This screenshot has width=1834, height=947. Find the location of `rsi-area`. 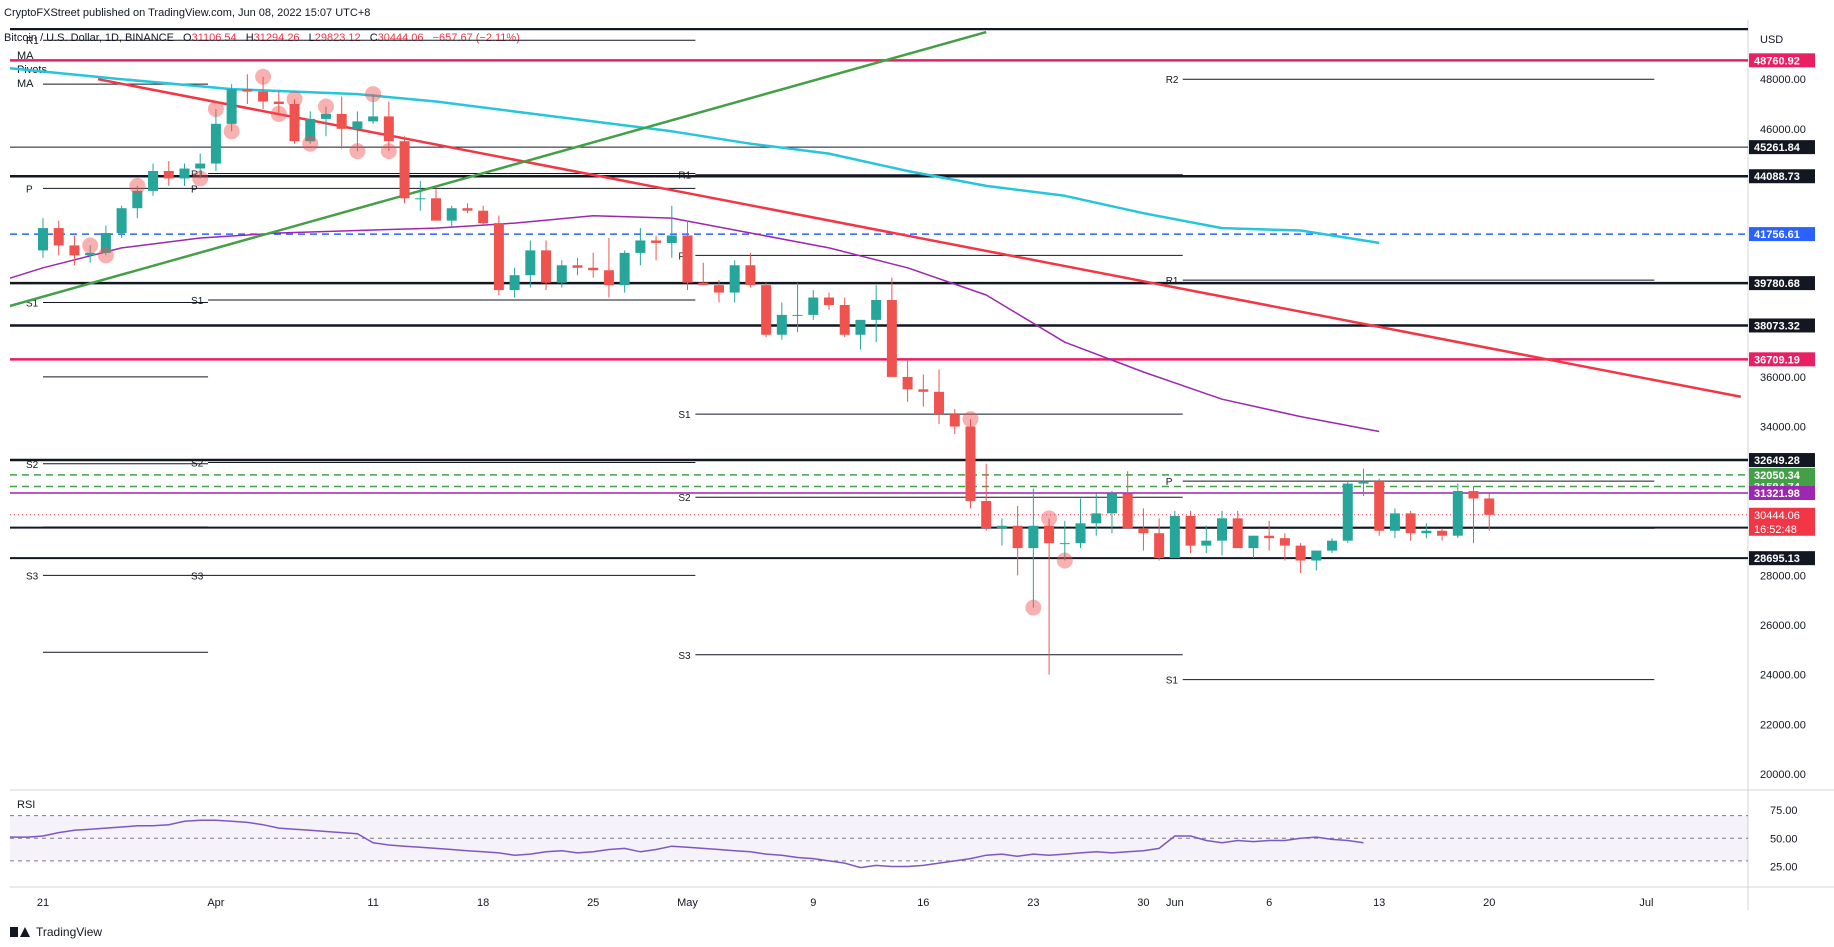

rsi-area is located at coordinates (687, 844).